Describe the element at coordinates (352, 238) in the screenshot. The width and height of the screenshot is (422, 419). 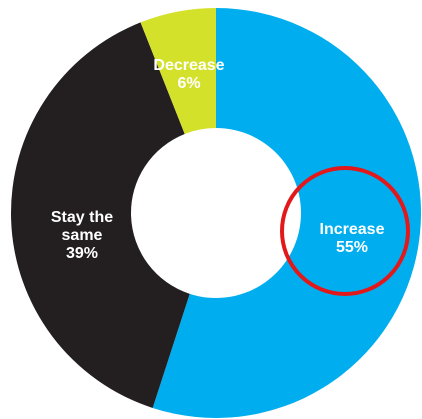
I see `slice-label-increase: Increase 55%` at that location.